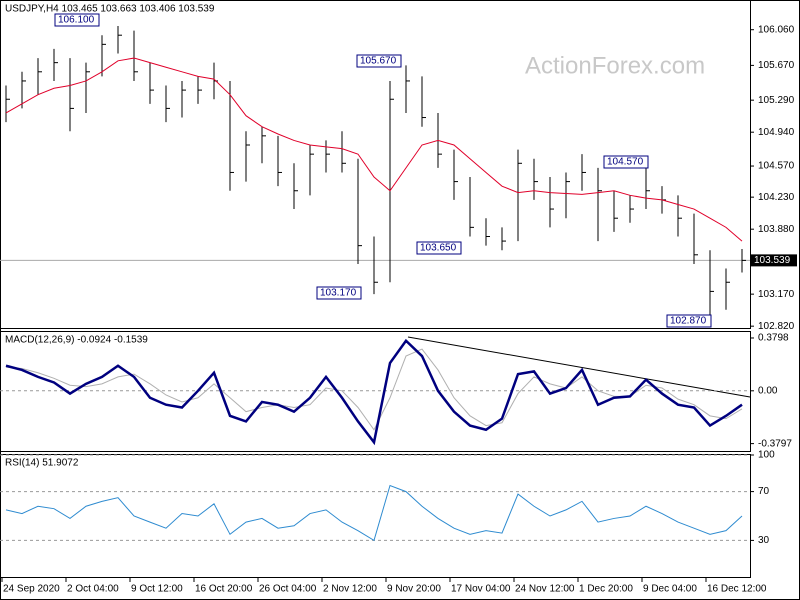  What do you see at coordinates (776, 197) in the screenshot?
I see `y-tick-label: 104.230` at bounding box center [776, 197].